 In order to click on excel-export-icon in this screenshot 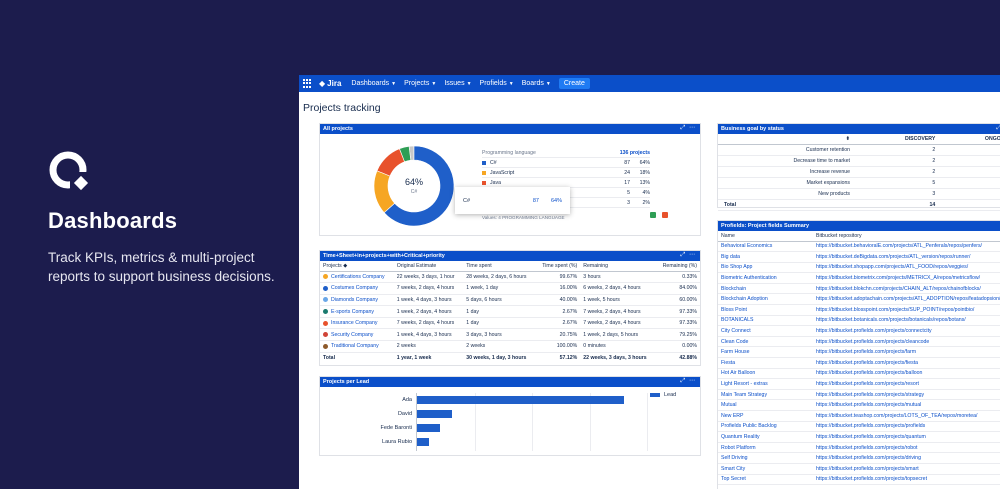, I will do `click(653, 215)`.